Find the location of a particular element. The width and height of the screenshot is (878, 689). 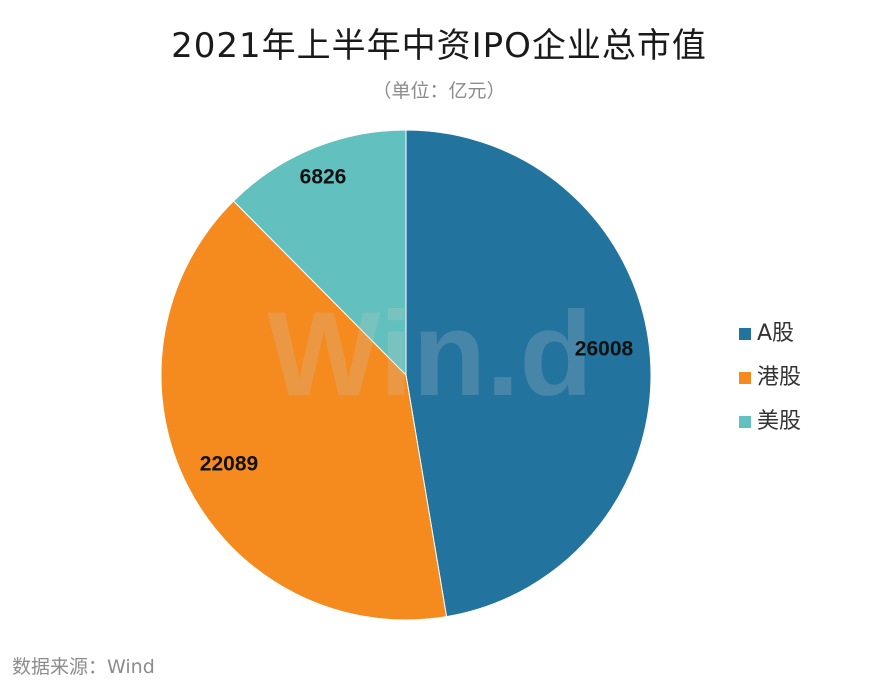

legend-label-2: 港股 is located at coordinates (779, 377).